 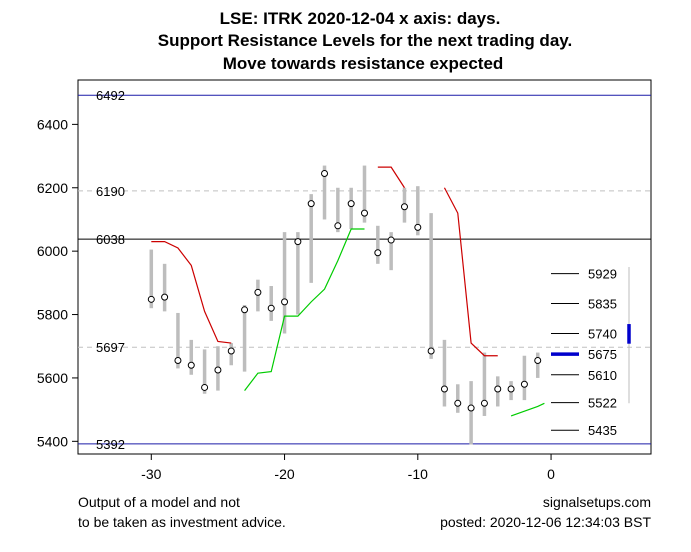 I want to click on predicted-level-label-5610: 5610, so click(x=602, y=375).